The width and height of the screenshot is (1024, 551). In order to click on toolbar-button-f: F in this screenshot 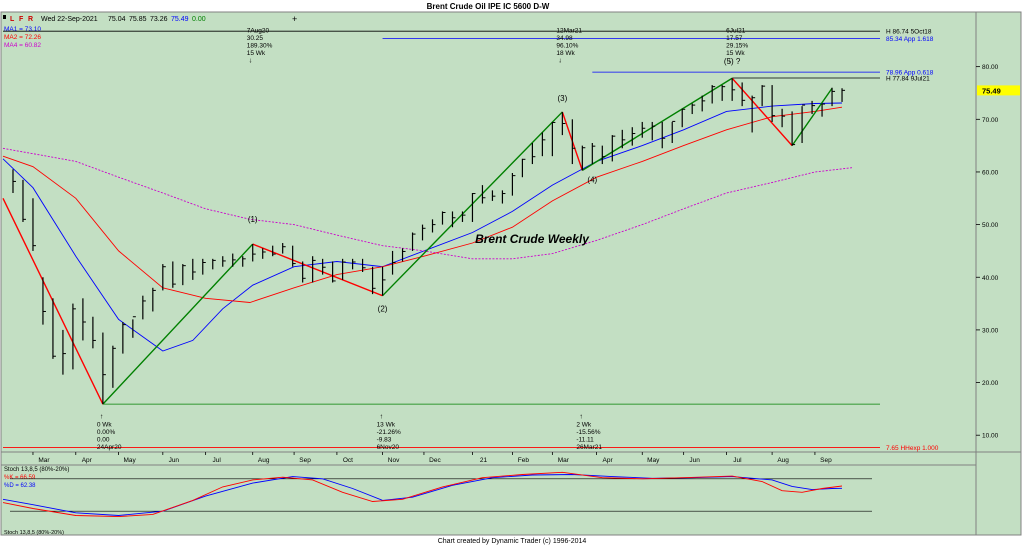, I will do `click(21, 19)`.